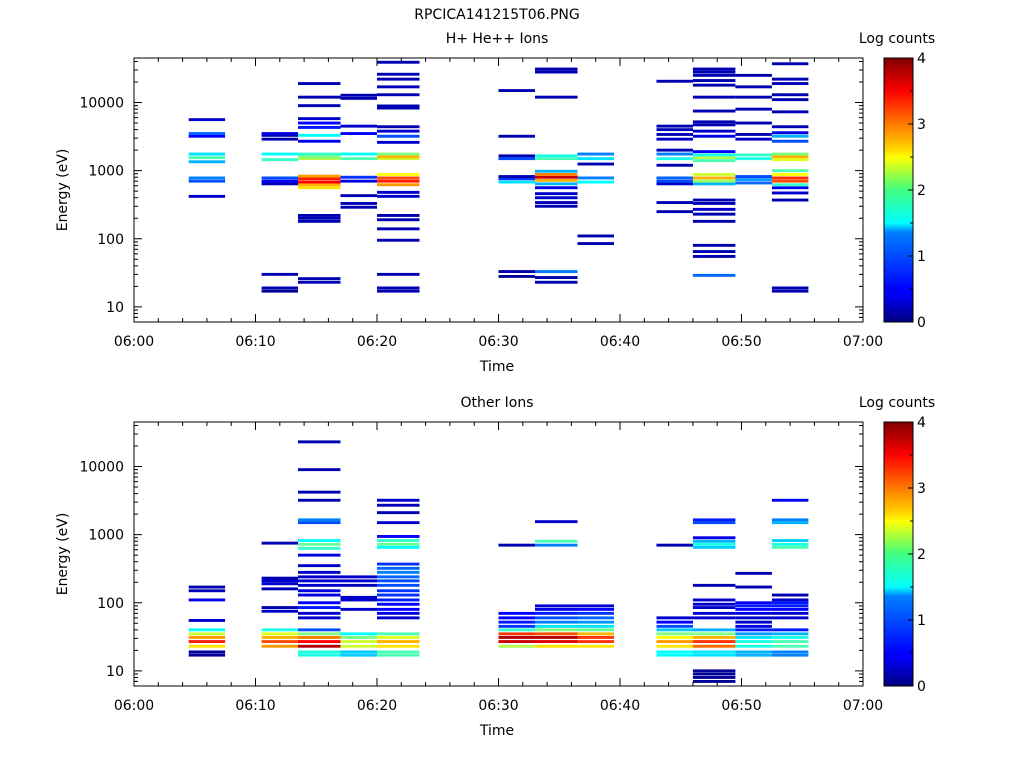 The image size is (1024, 768). What do you see at coordinates (255, 342) in the screenshot?
I see `x-tick-label: 06:10` at bounding box center [255, 342].